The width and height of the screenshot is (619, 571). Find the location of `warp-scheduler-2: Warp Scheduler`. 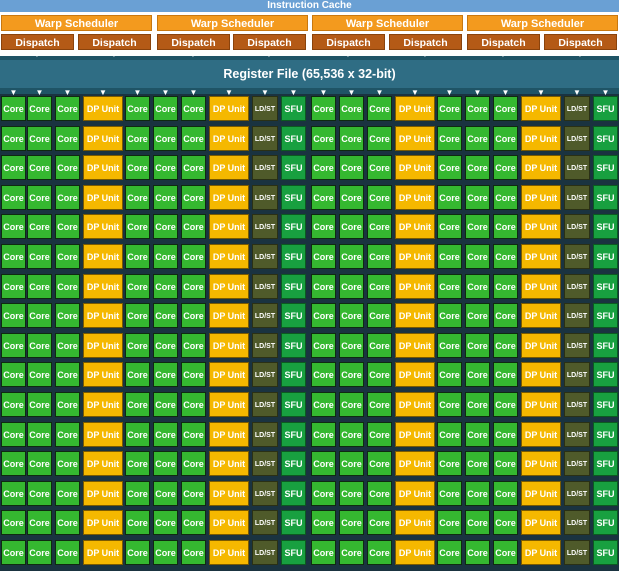

warp-scheduler-2: Warp Scheduler is located at coordinates (232, 23).